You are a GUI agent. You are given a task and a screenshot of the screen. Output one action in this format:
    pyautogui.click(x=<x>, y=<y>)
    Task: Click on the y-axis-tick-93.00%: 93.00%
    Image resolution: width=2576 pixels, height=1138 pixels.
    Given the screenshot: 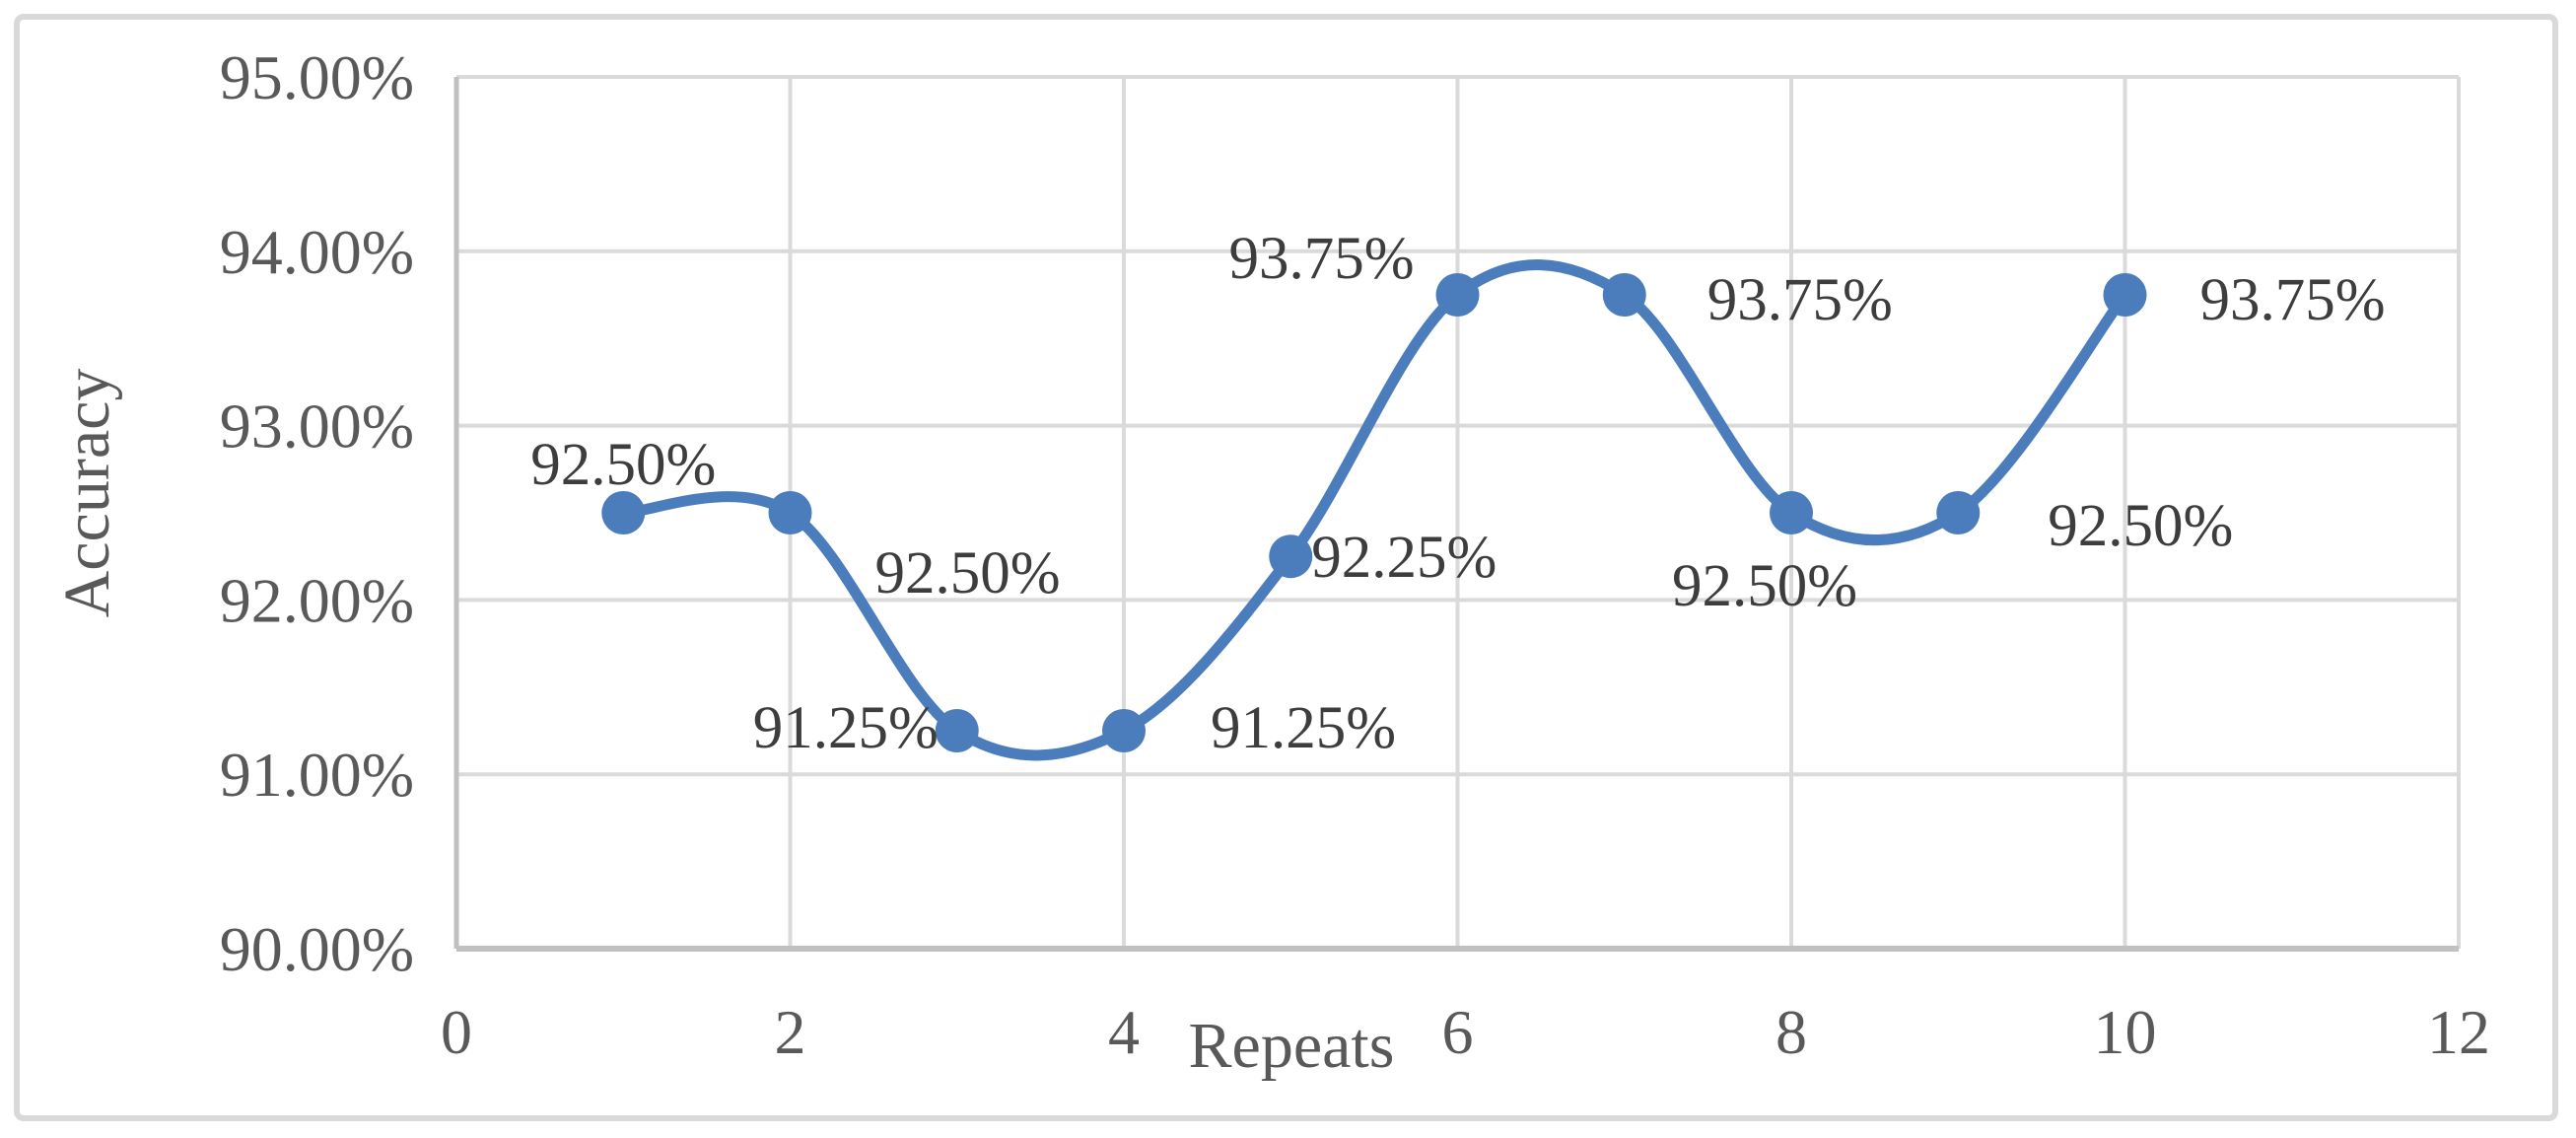 What is the action you would take?
    pyautogui.click(x=317, y=426)
    